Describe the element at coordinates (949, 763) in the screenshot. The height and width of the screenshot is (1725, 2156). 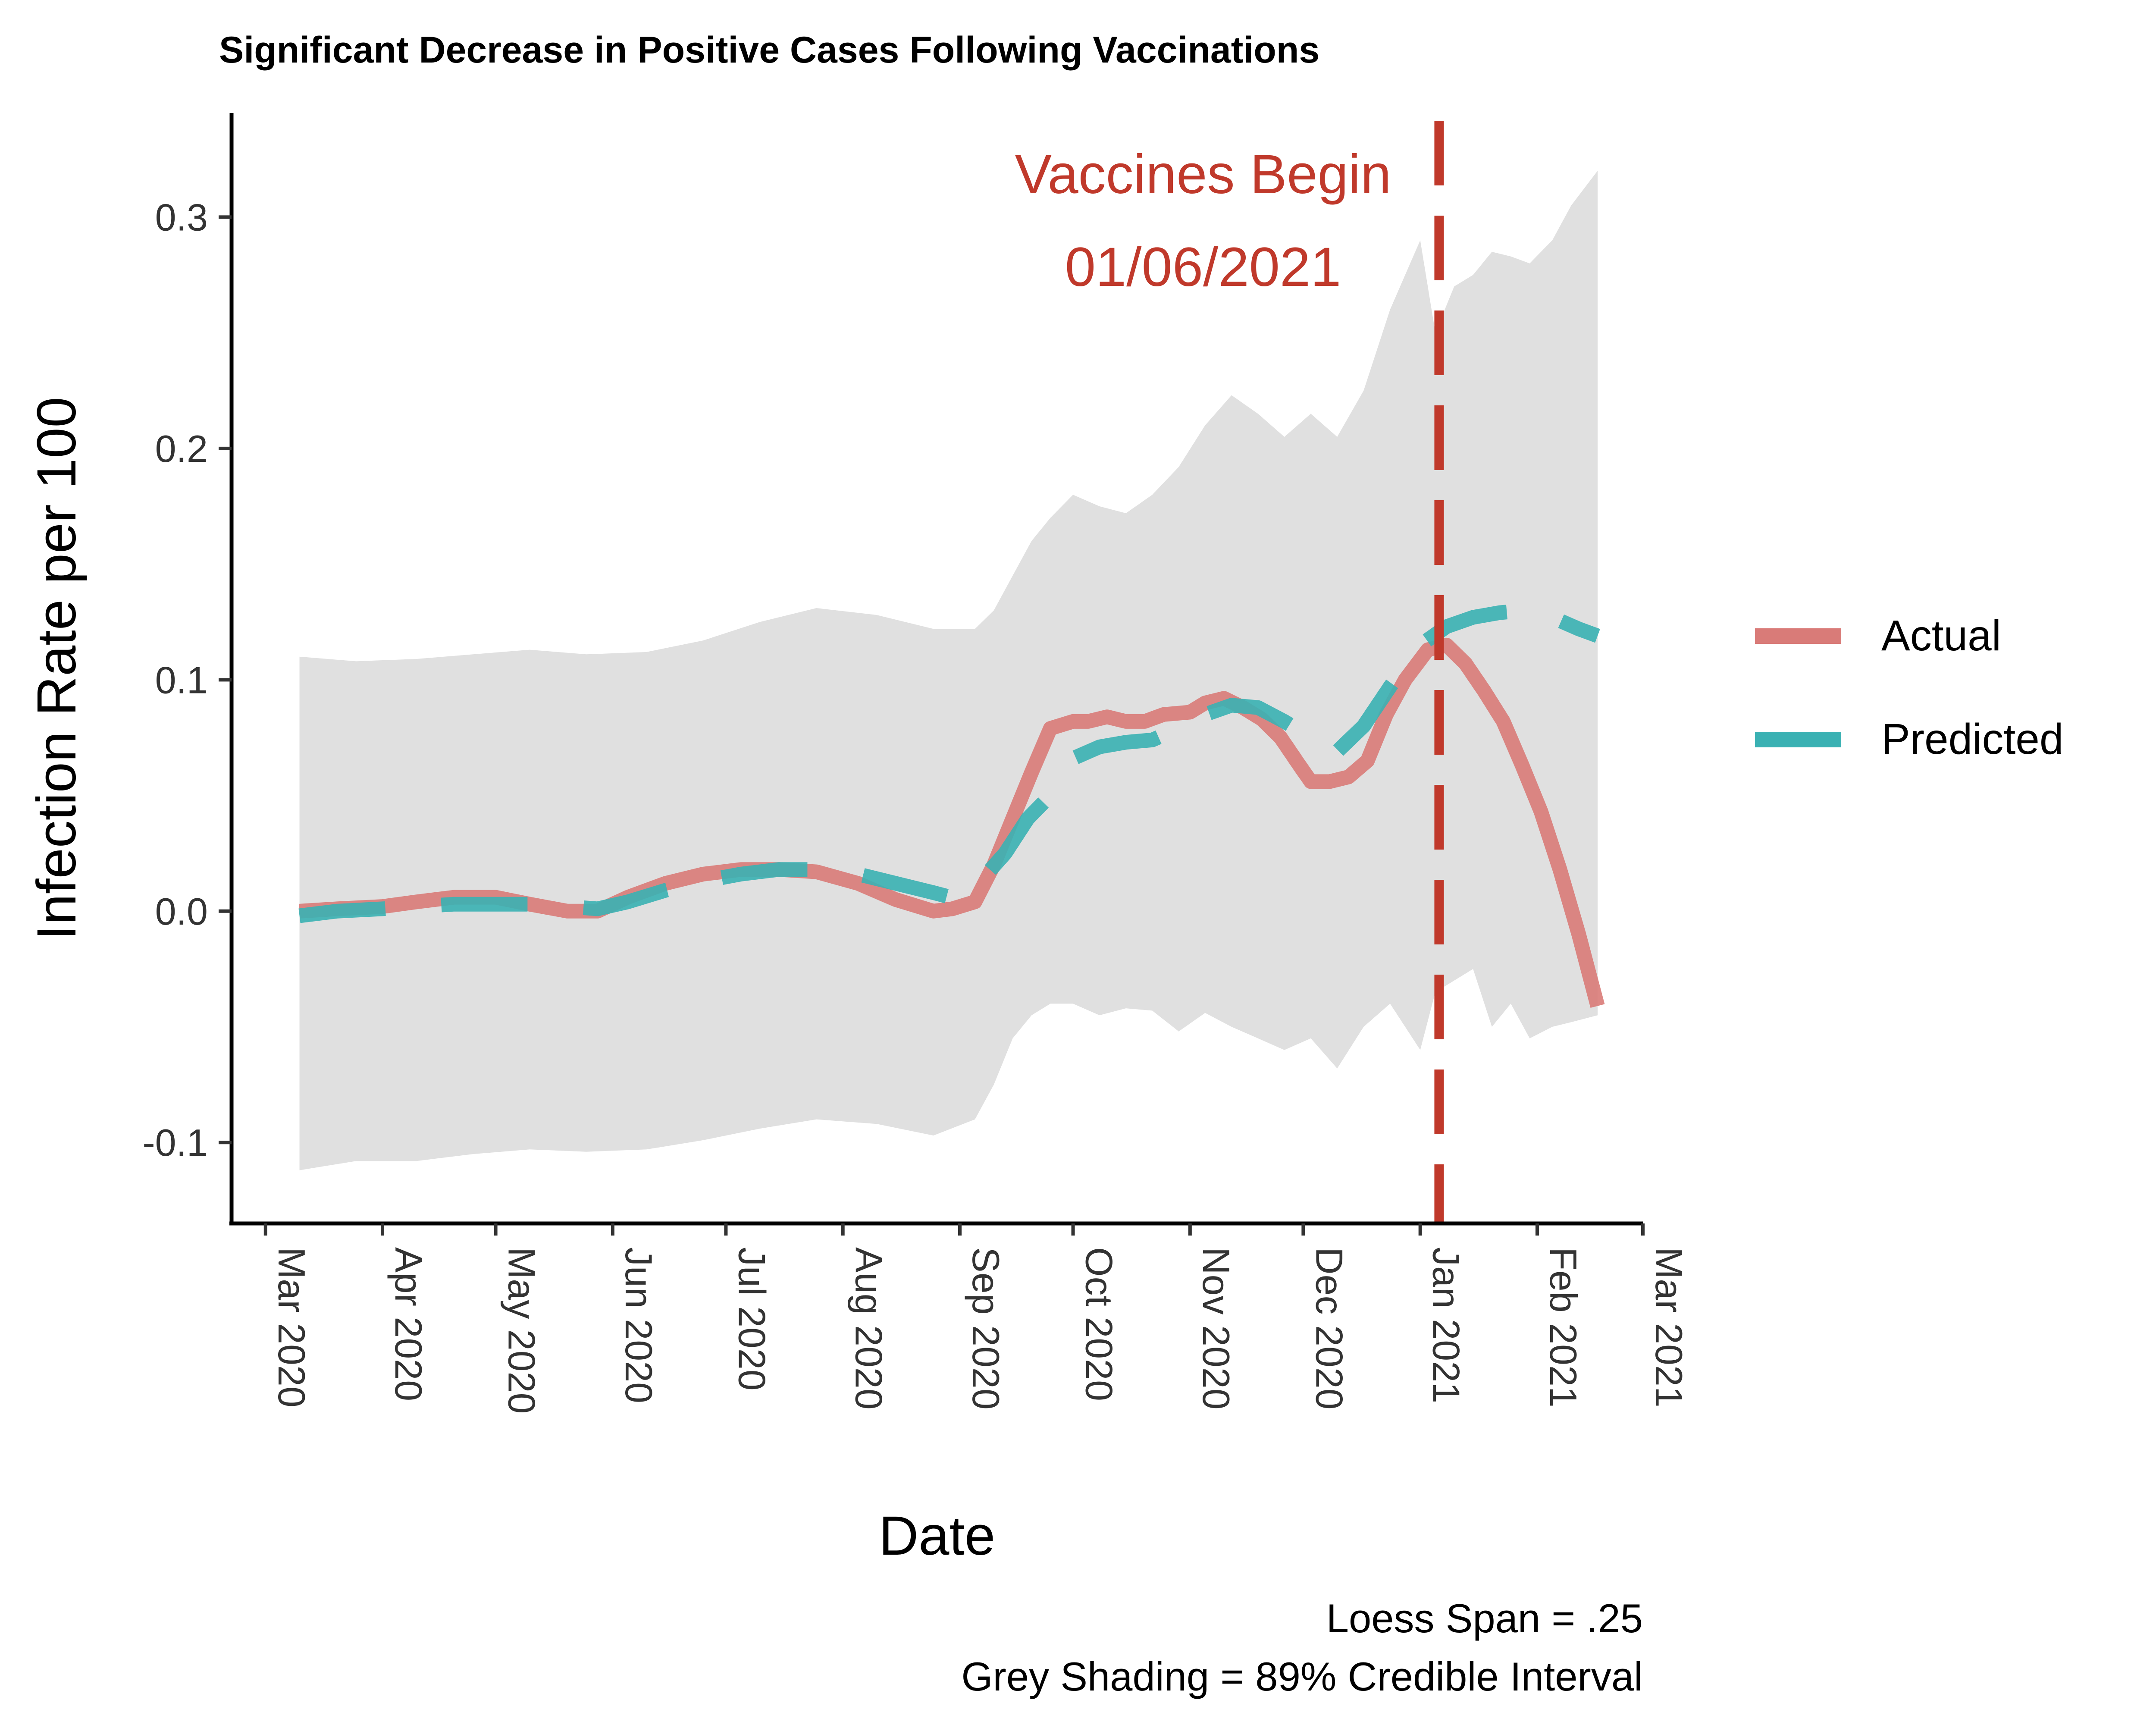
I see `series-line-predicted` at that location.